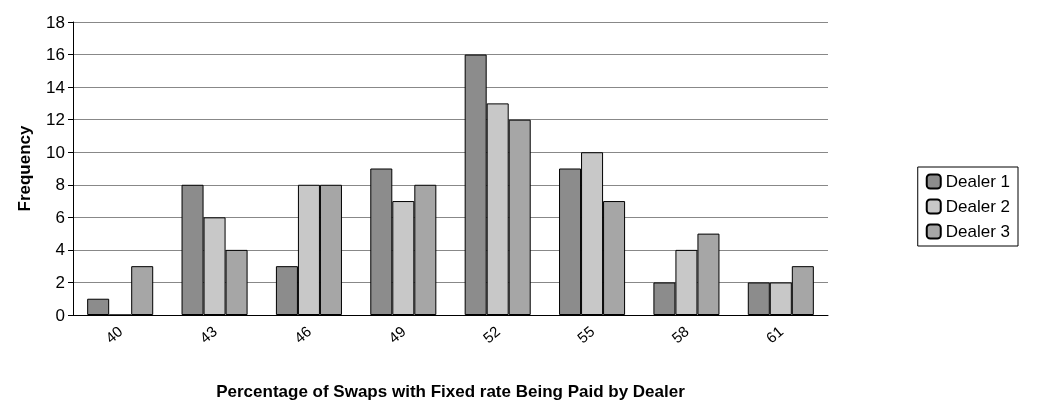 The image size is (1046, 413). Describe the element at coordinates (55, 87) in the screenshot. I see `y-tick-label: 14` at that location.